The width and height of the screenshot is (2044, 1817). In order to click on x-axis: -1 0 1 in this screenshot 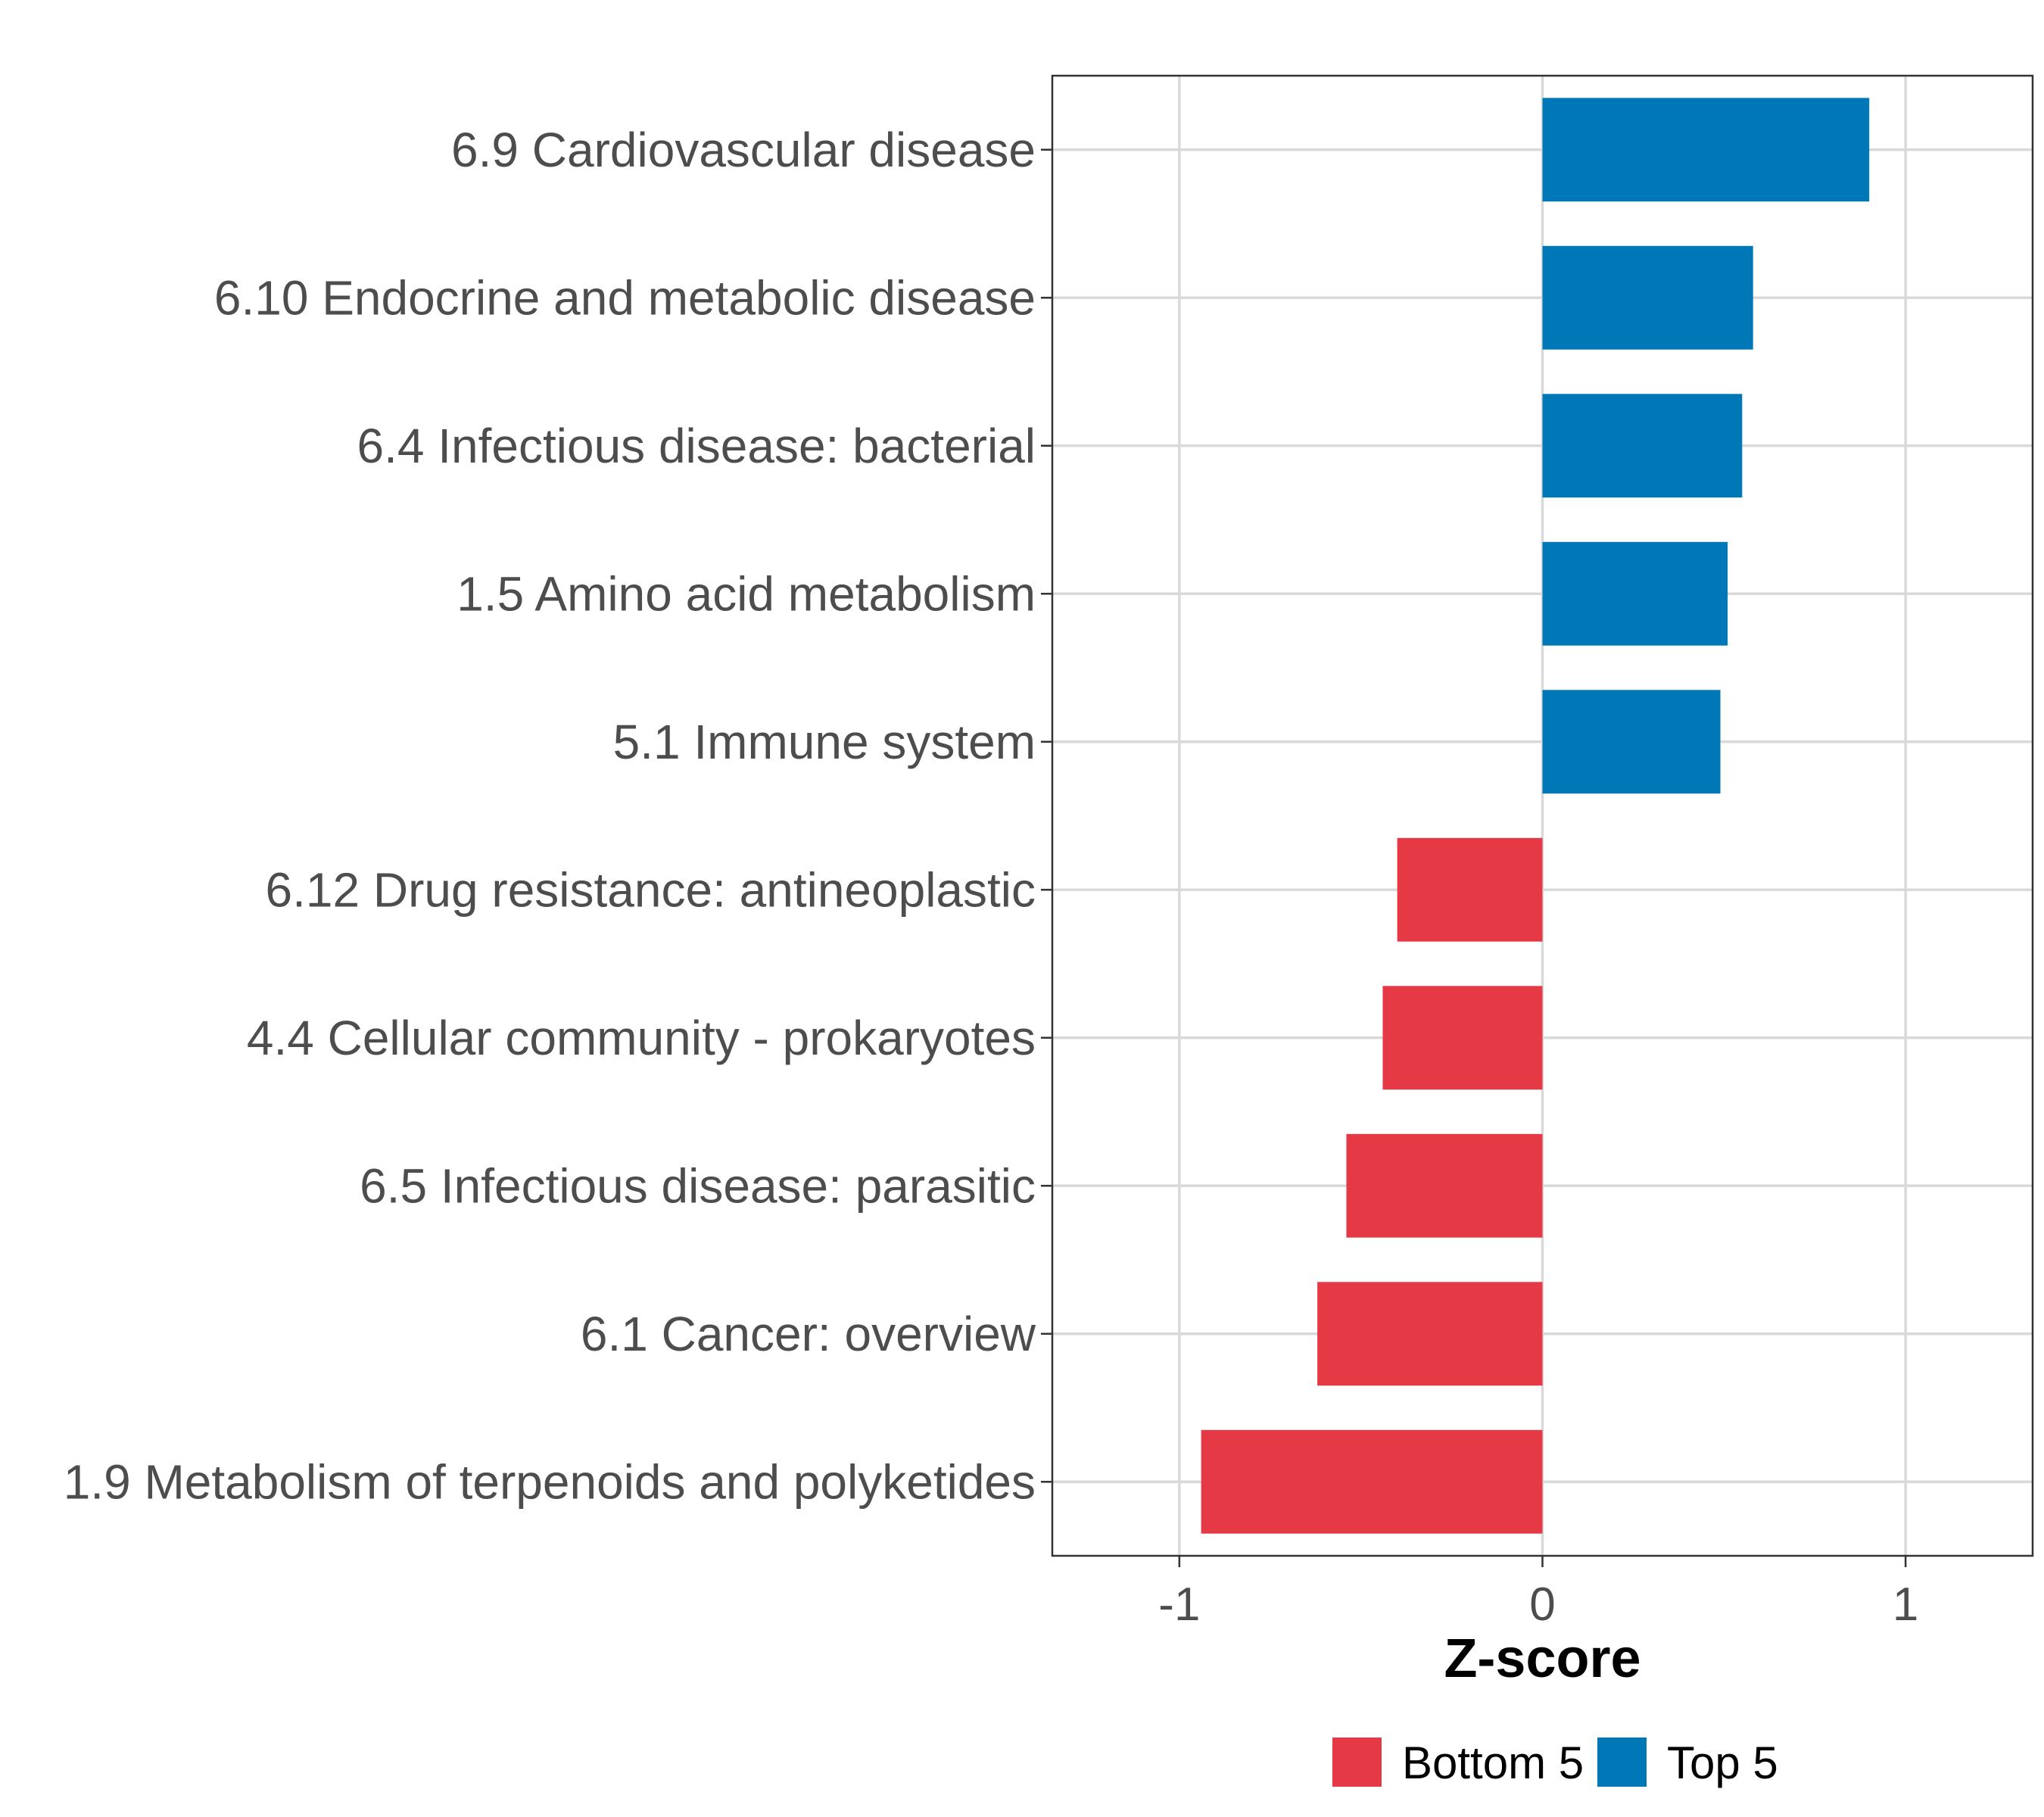, I will do `click(1538, 1593)`.